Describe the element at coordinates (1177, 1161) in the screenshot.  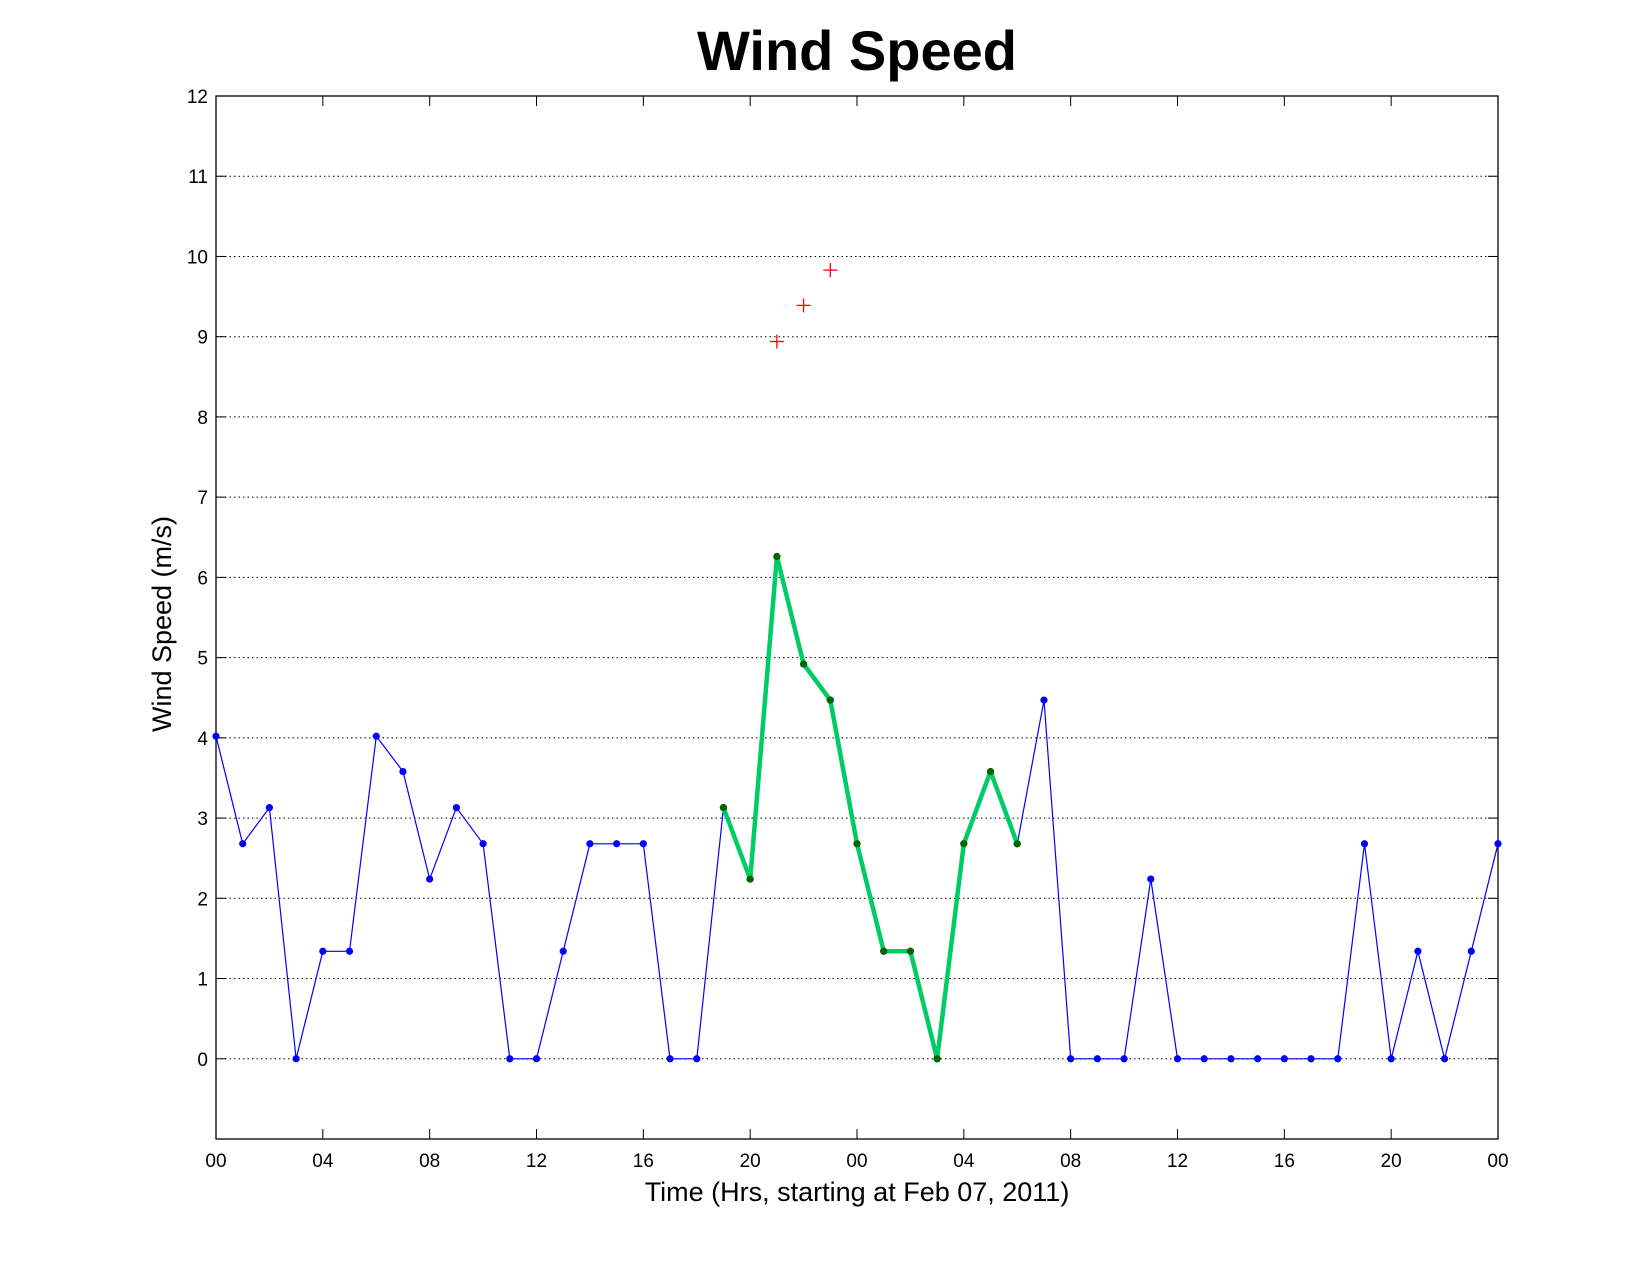
I see `x-tick-label-9: 12` at that location.